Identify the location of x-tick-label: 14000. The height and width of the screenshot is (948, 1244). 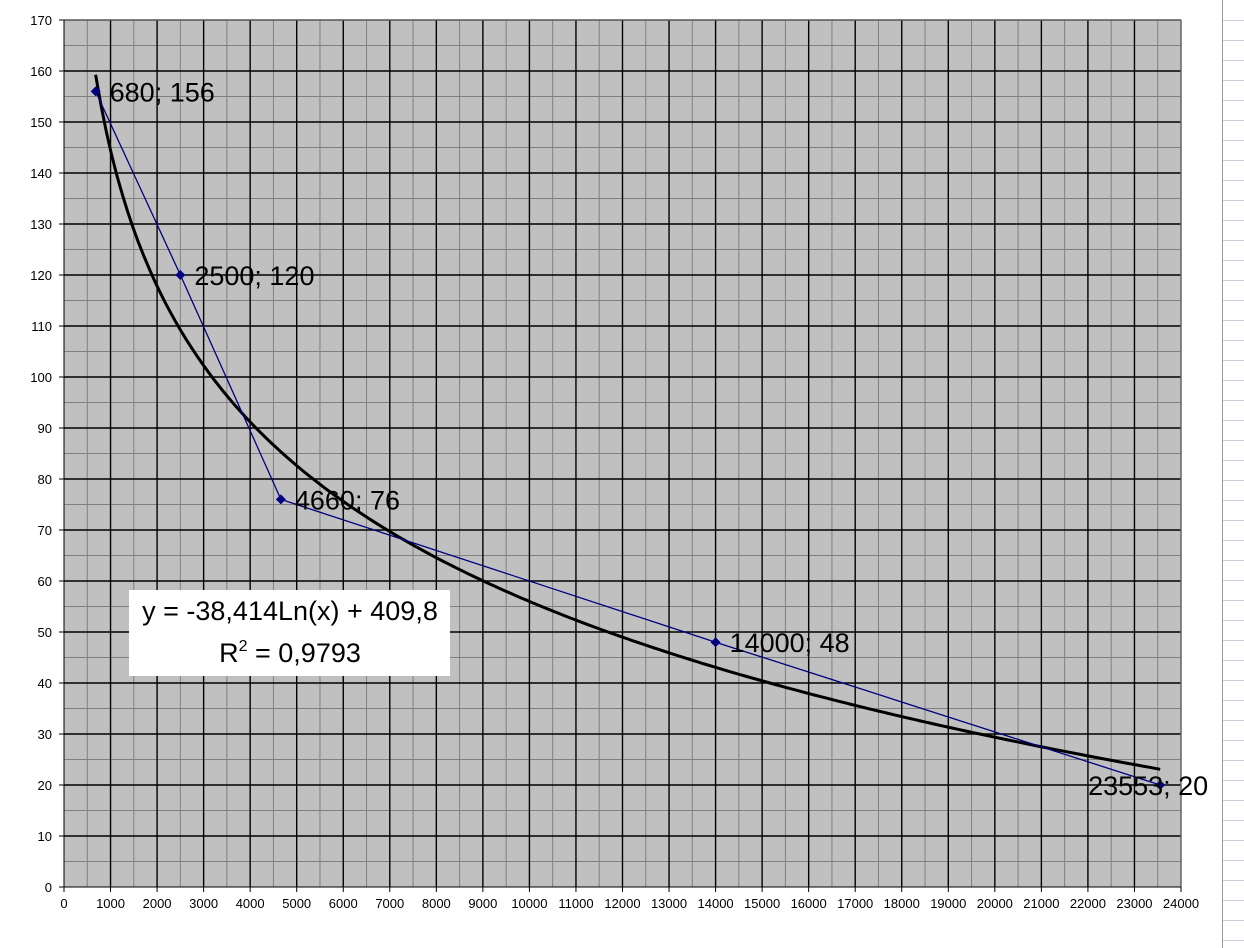
(716, 903).